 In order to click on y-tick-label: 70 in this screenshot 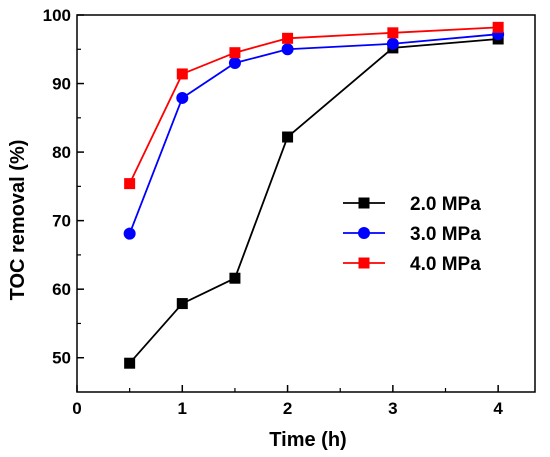, I will do `click(61, 221)`.